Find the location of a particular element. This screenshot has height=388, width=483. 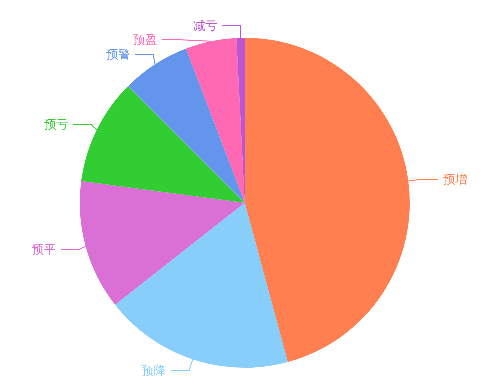

slice-label: 预平 is located at coordinates (44, 249).